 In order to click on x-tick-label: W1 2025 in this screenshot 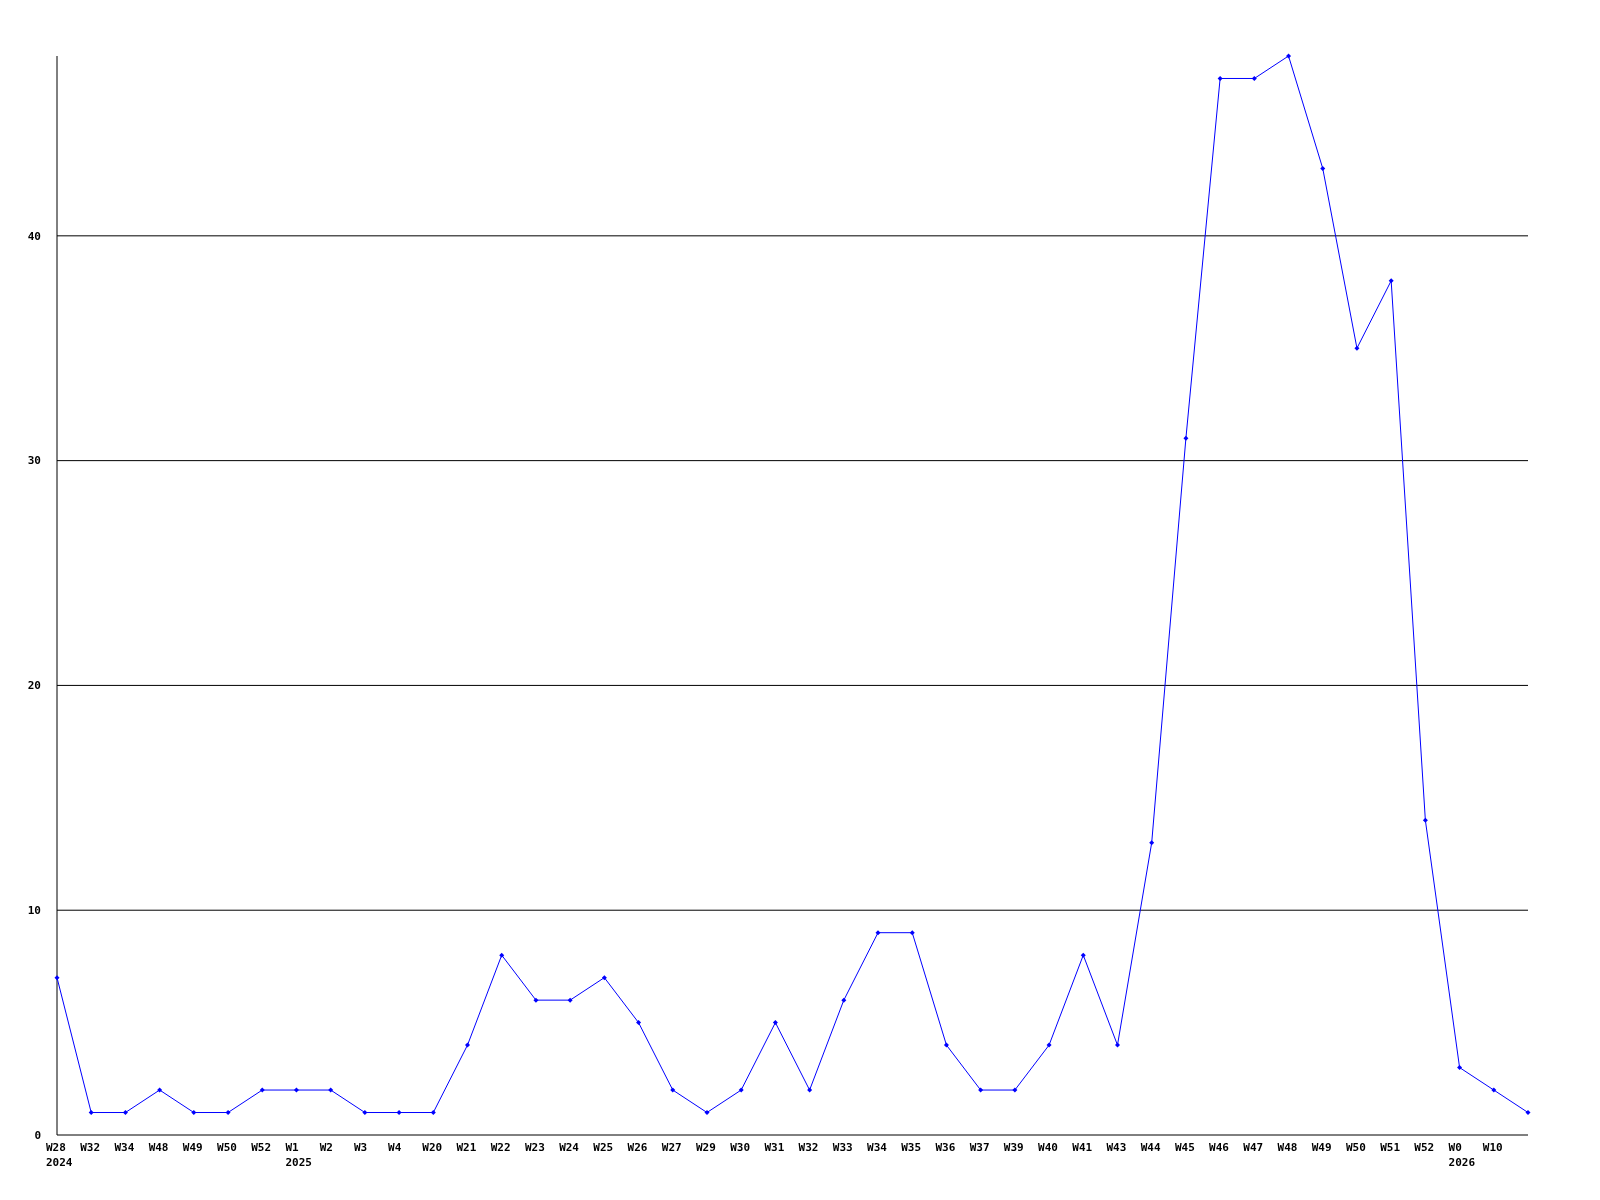, I will do `click(298, 1155)`.